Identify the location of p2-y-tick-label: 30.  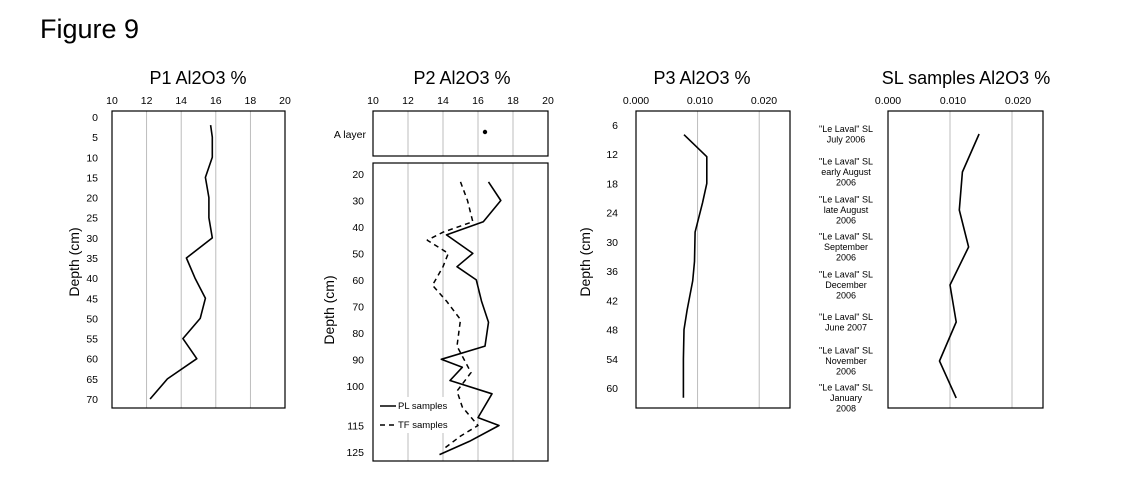
(358, 201).